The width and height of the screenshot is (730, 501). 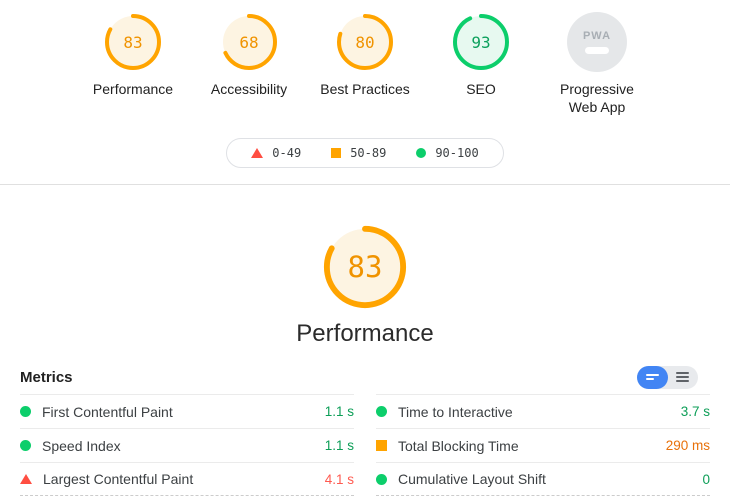 What do you see at coordinates (118, 479) in the screenshot?
I see `metric-label: Largest Contentful Paint` at bounding box center [118, 479].